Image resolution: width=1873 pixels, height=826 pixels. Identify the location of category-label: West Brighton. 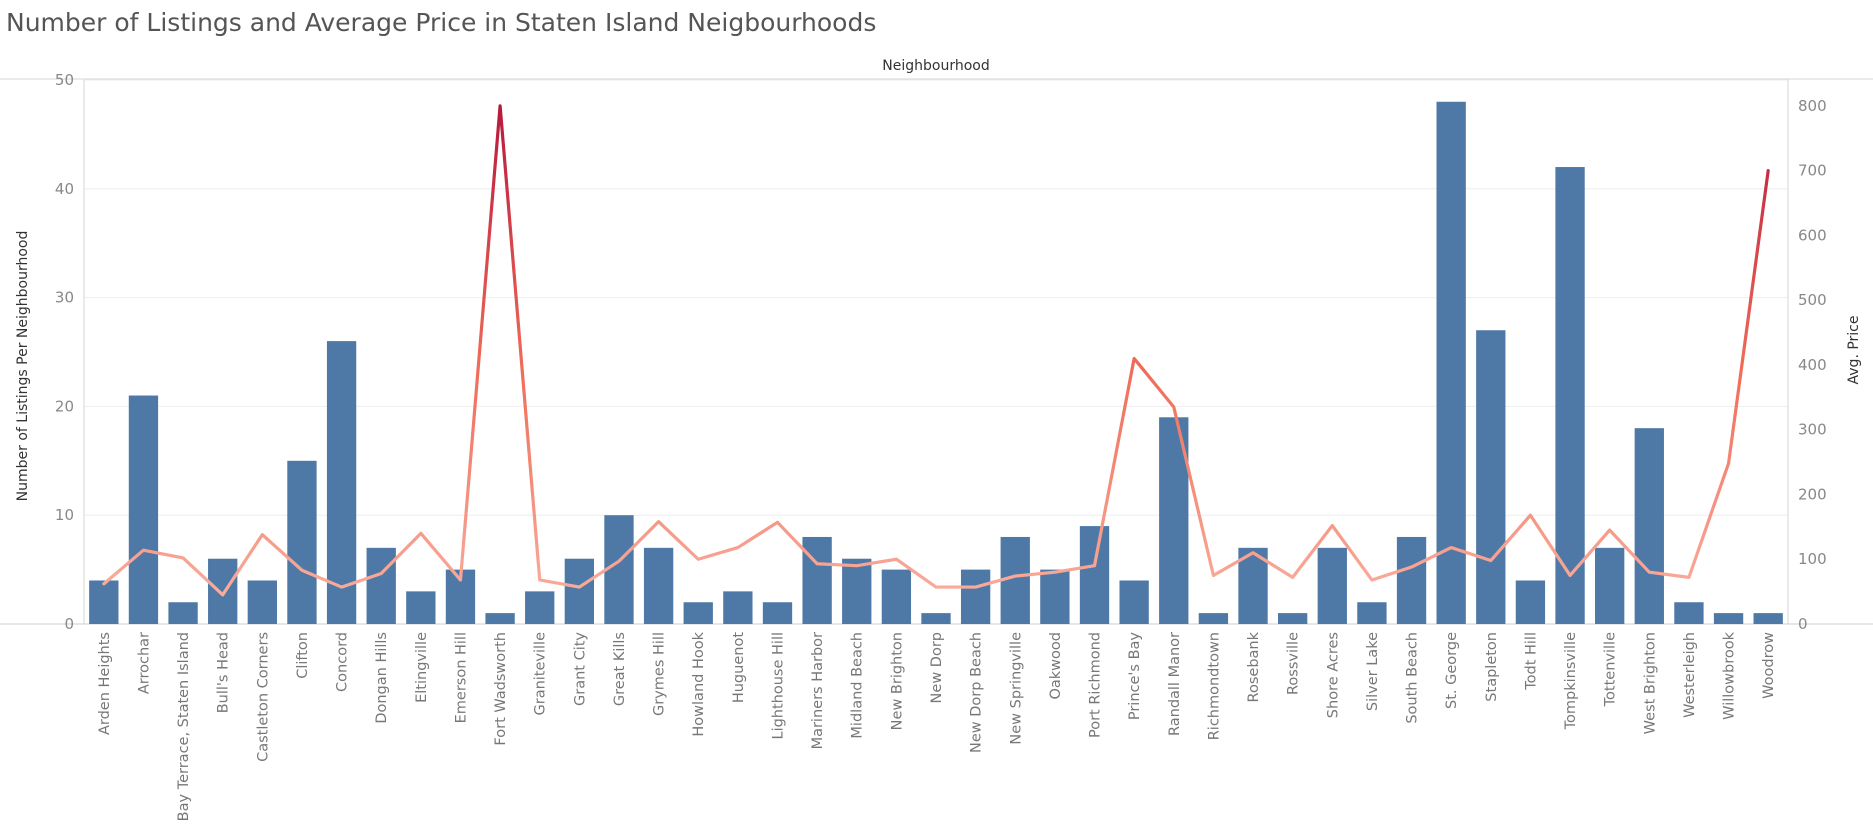
(1650, 683).